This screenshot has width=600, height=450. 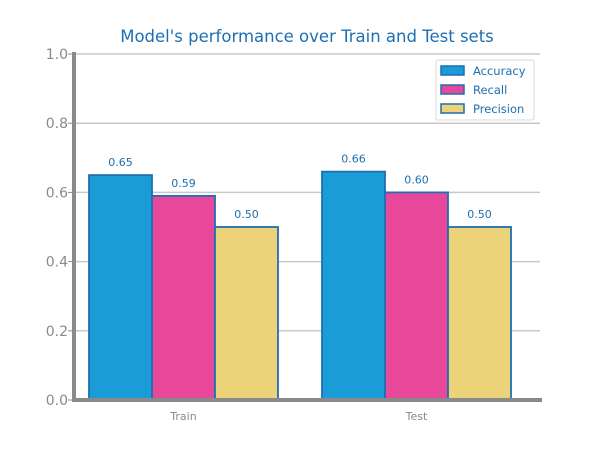 I want to click on data-label-accuracy-test: 0.66, so click(x=353, y=159).